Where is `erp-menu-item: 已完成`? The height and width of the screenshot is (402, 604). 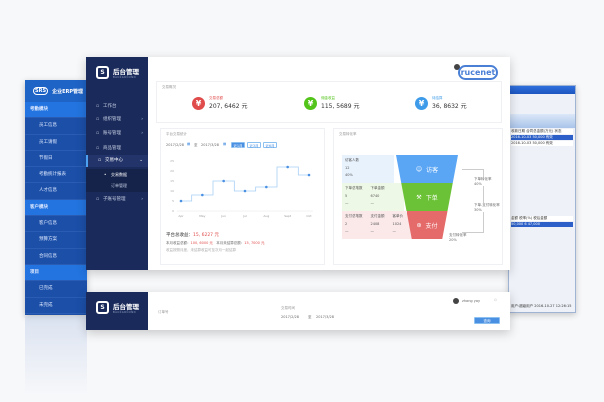
erp-menu-item: 已完成 is located at coordinates (56, 289).